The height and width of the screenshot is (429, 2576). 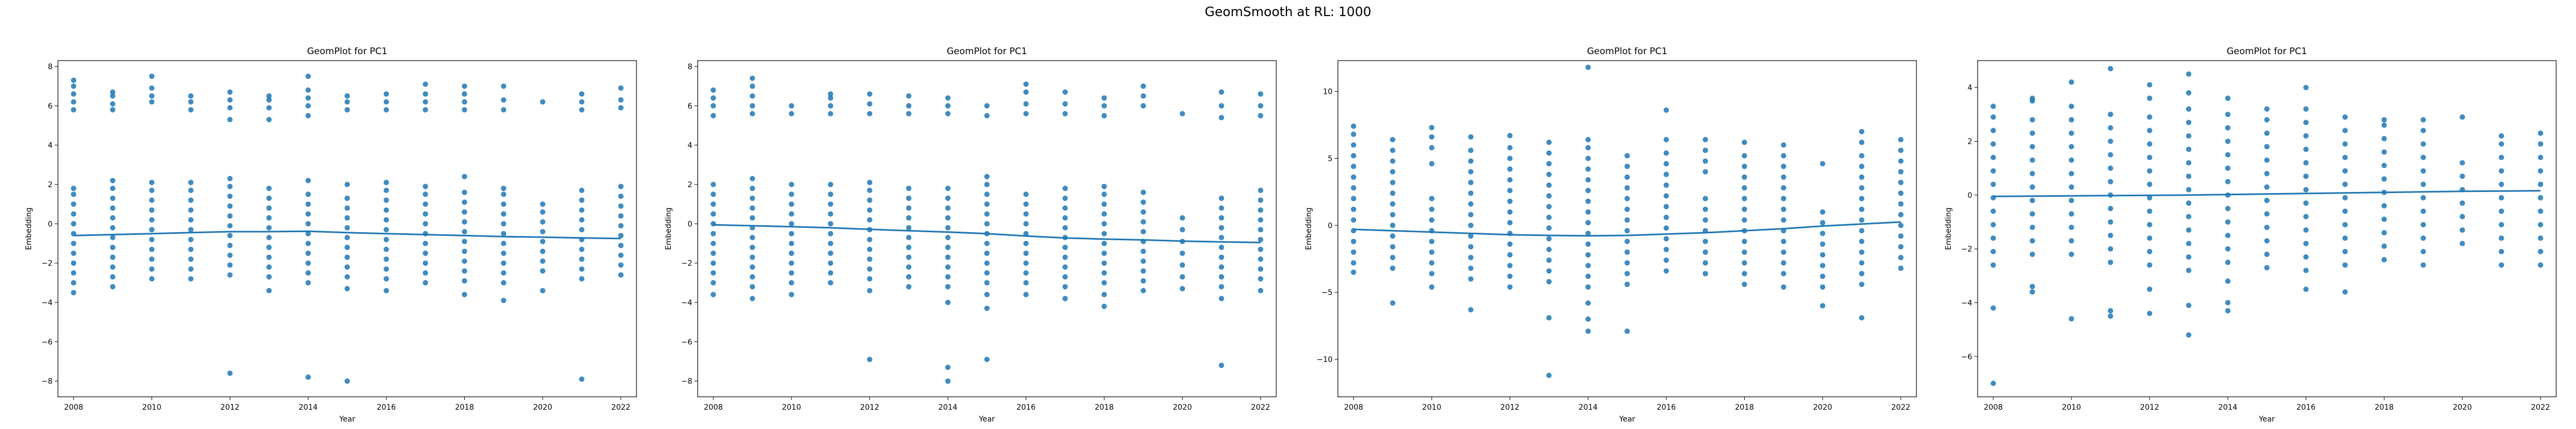 What do you see at coordinates (1966, 357) in the screenshot?
I see `y-tick-label: −6` at bounding box center [1966, 357].